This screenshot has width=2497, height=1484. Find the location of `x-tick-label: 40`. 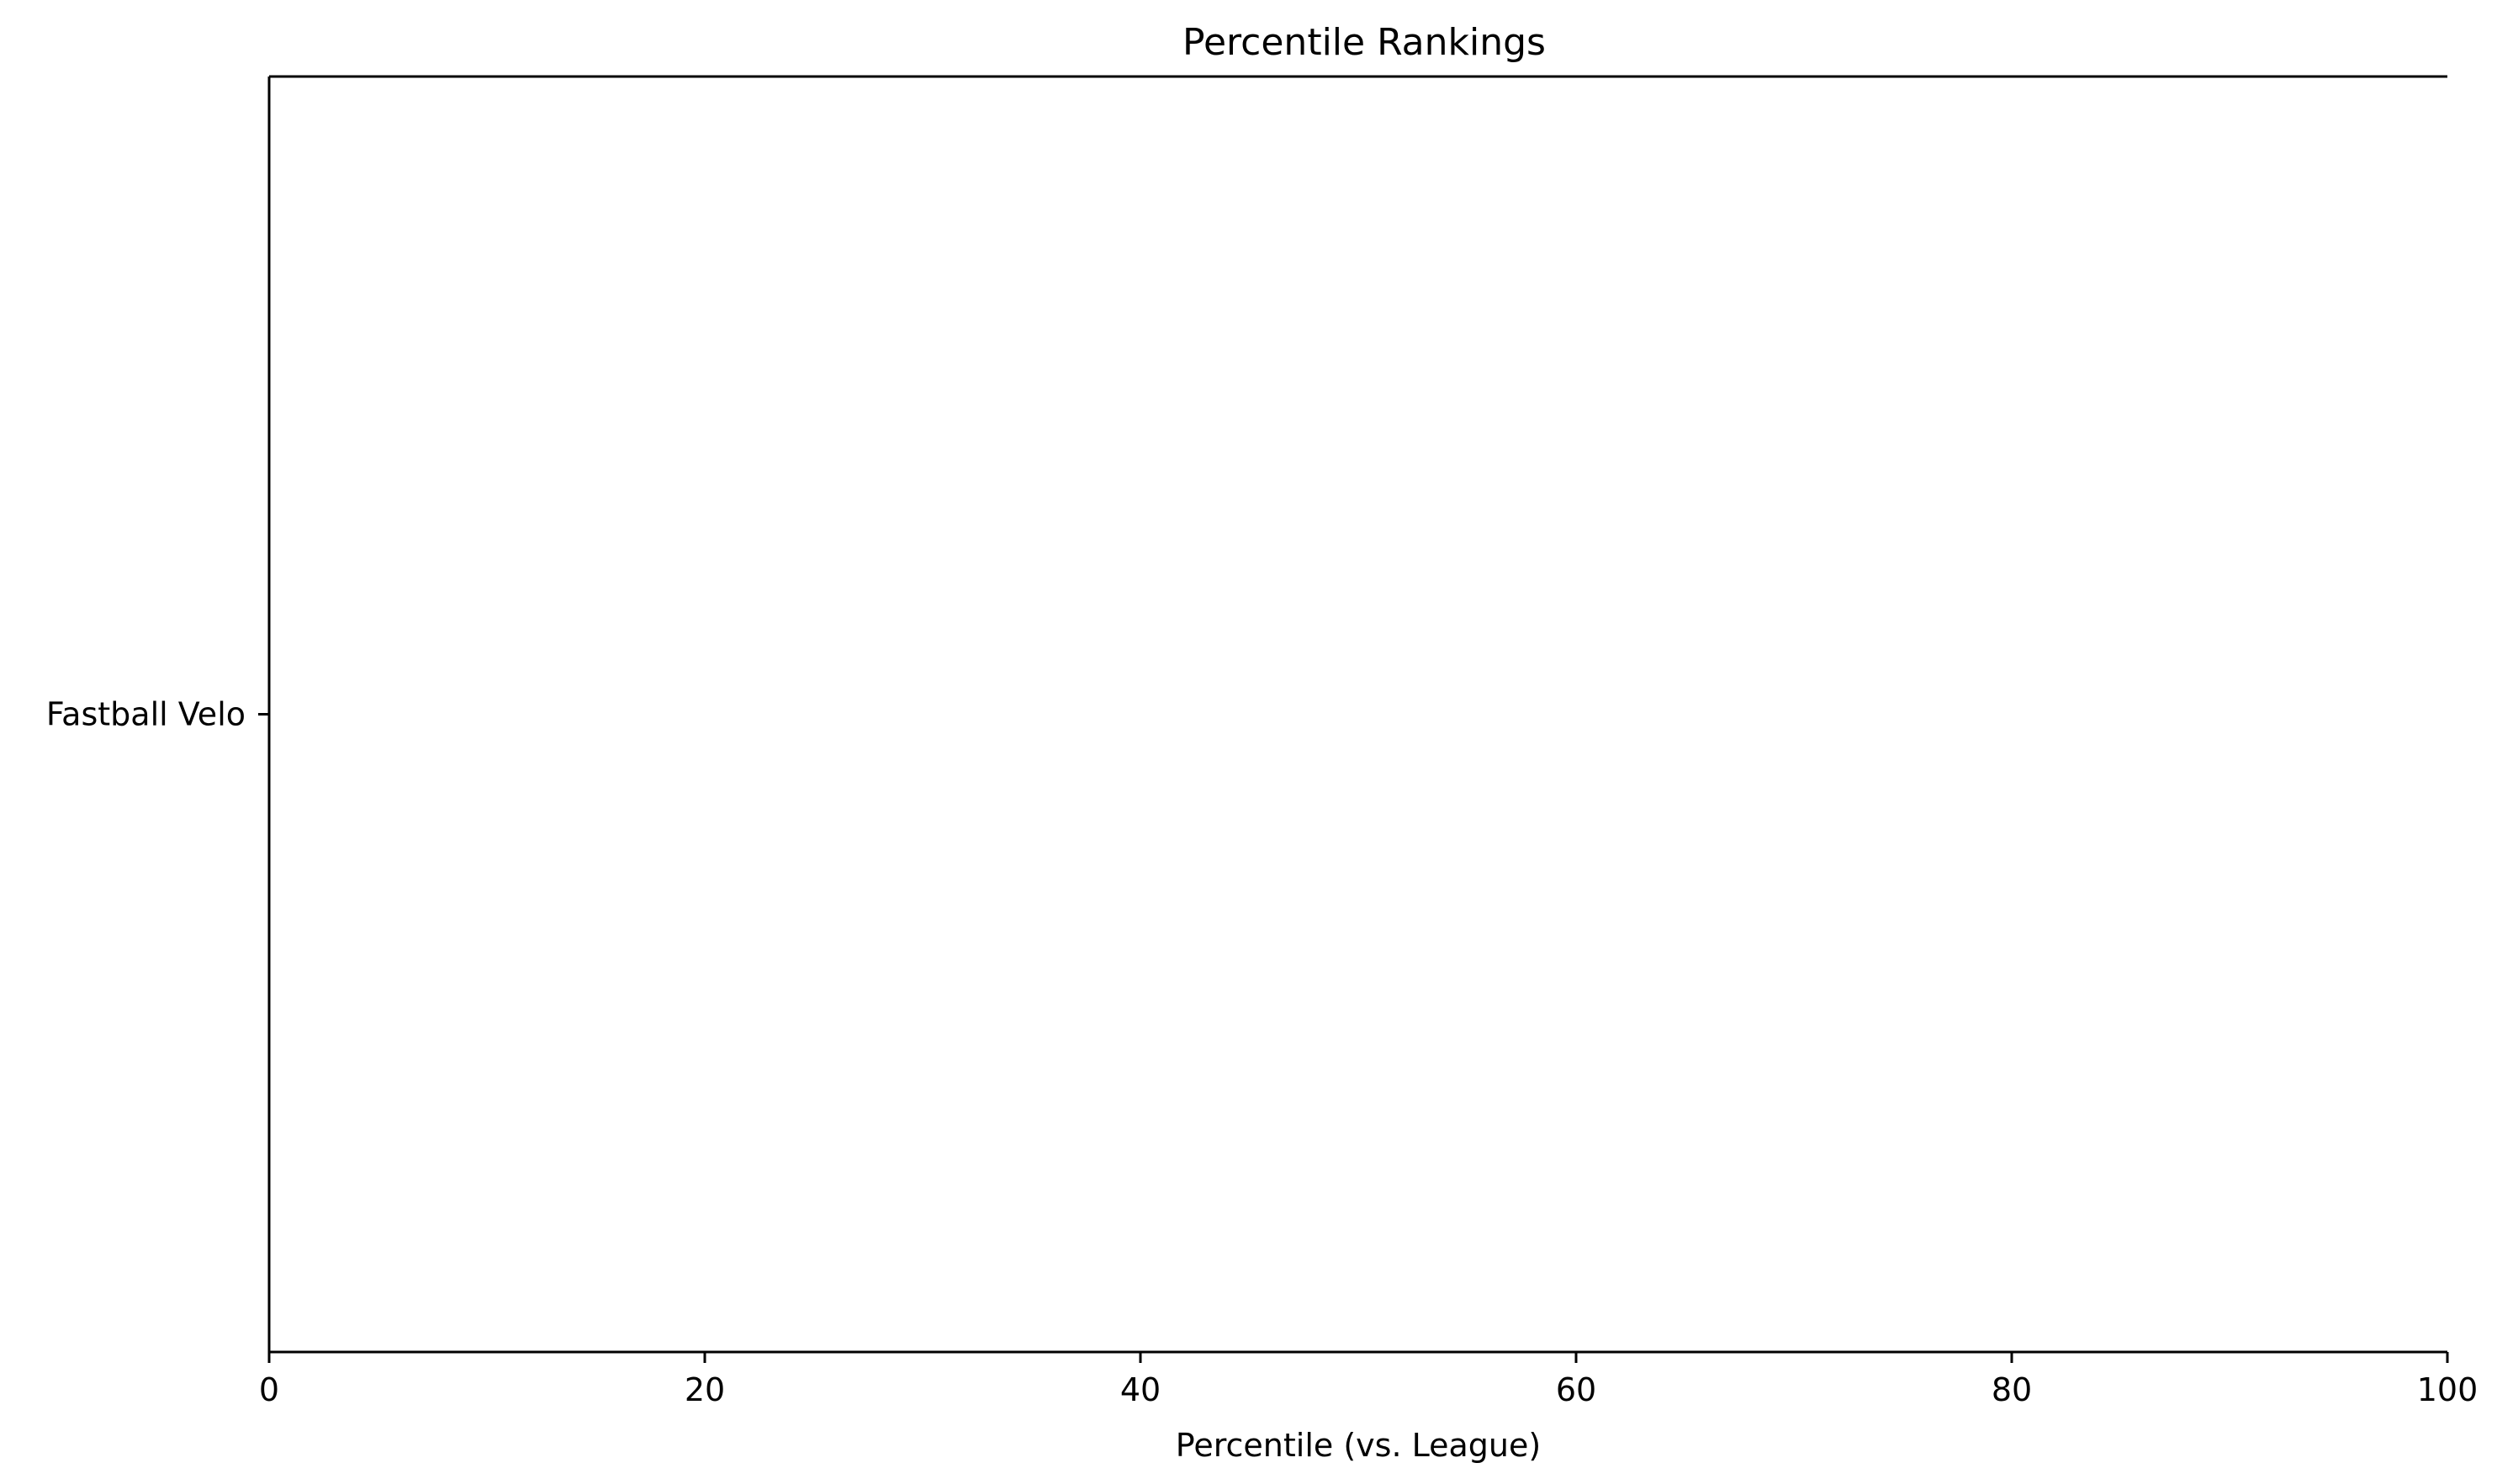

x-tick-label: 40 is located at coordinates (1141, 1389).